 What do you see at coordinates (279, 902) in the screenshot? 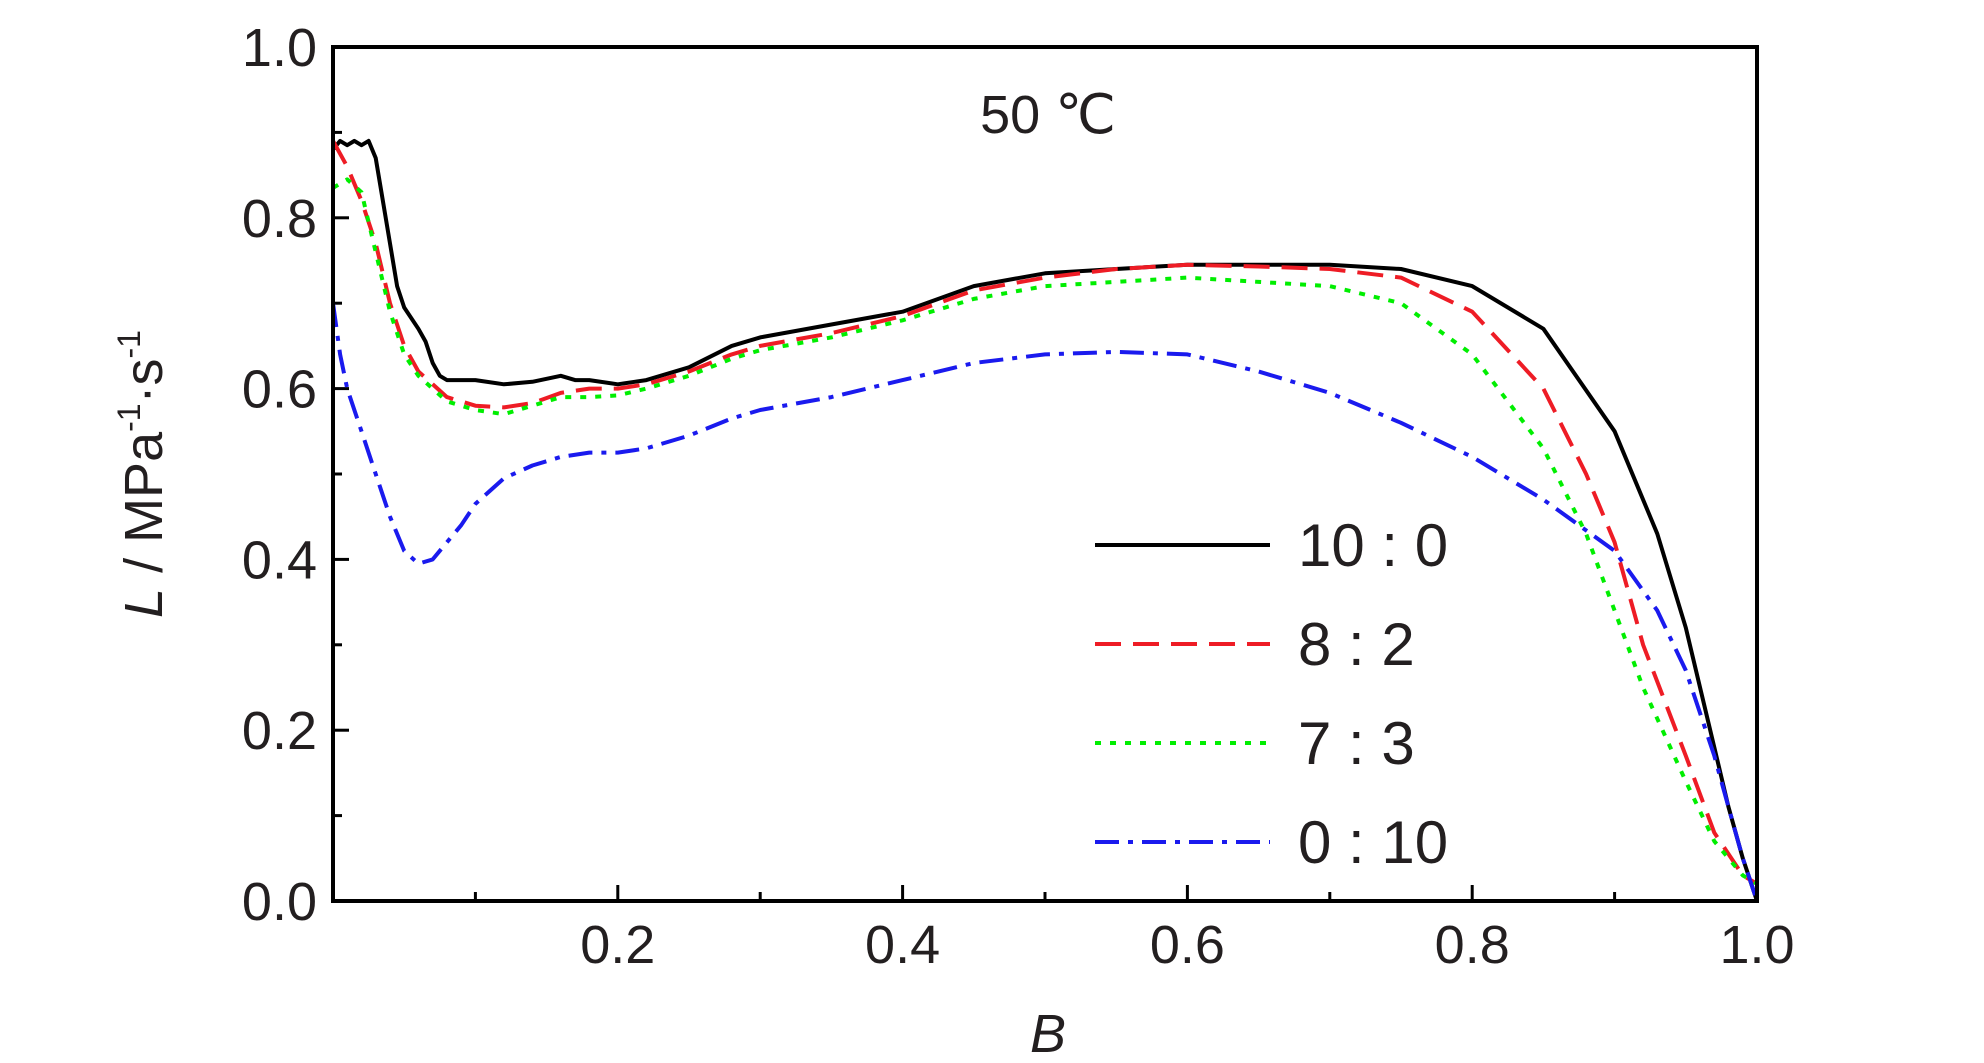
I see `y-tick-label: 0.0` at bounding box center [279, 902].